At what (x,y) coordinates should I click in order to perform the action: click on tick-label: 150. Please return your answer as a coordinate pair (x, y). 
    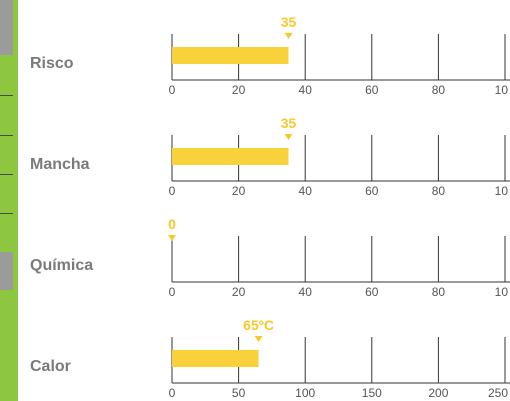
    Looking at the image, I should click on (372, 393).